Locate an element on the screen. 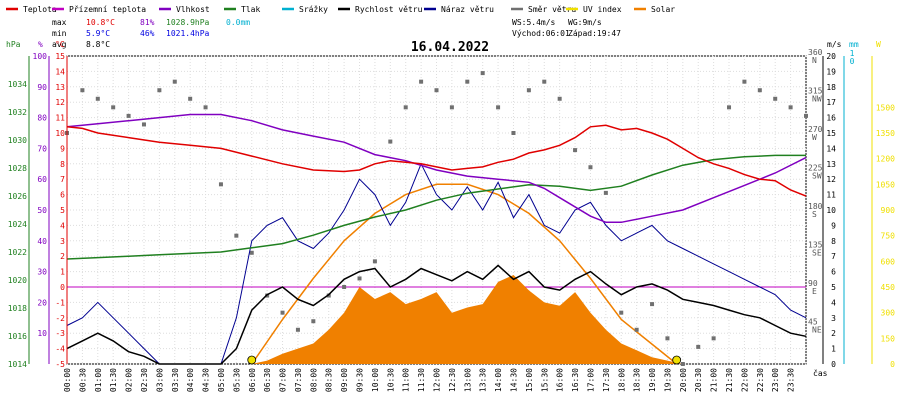 The image size is (900, 400). tick-label-direction-name: S is located at coordinates (814, 214).